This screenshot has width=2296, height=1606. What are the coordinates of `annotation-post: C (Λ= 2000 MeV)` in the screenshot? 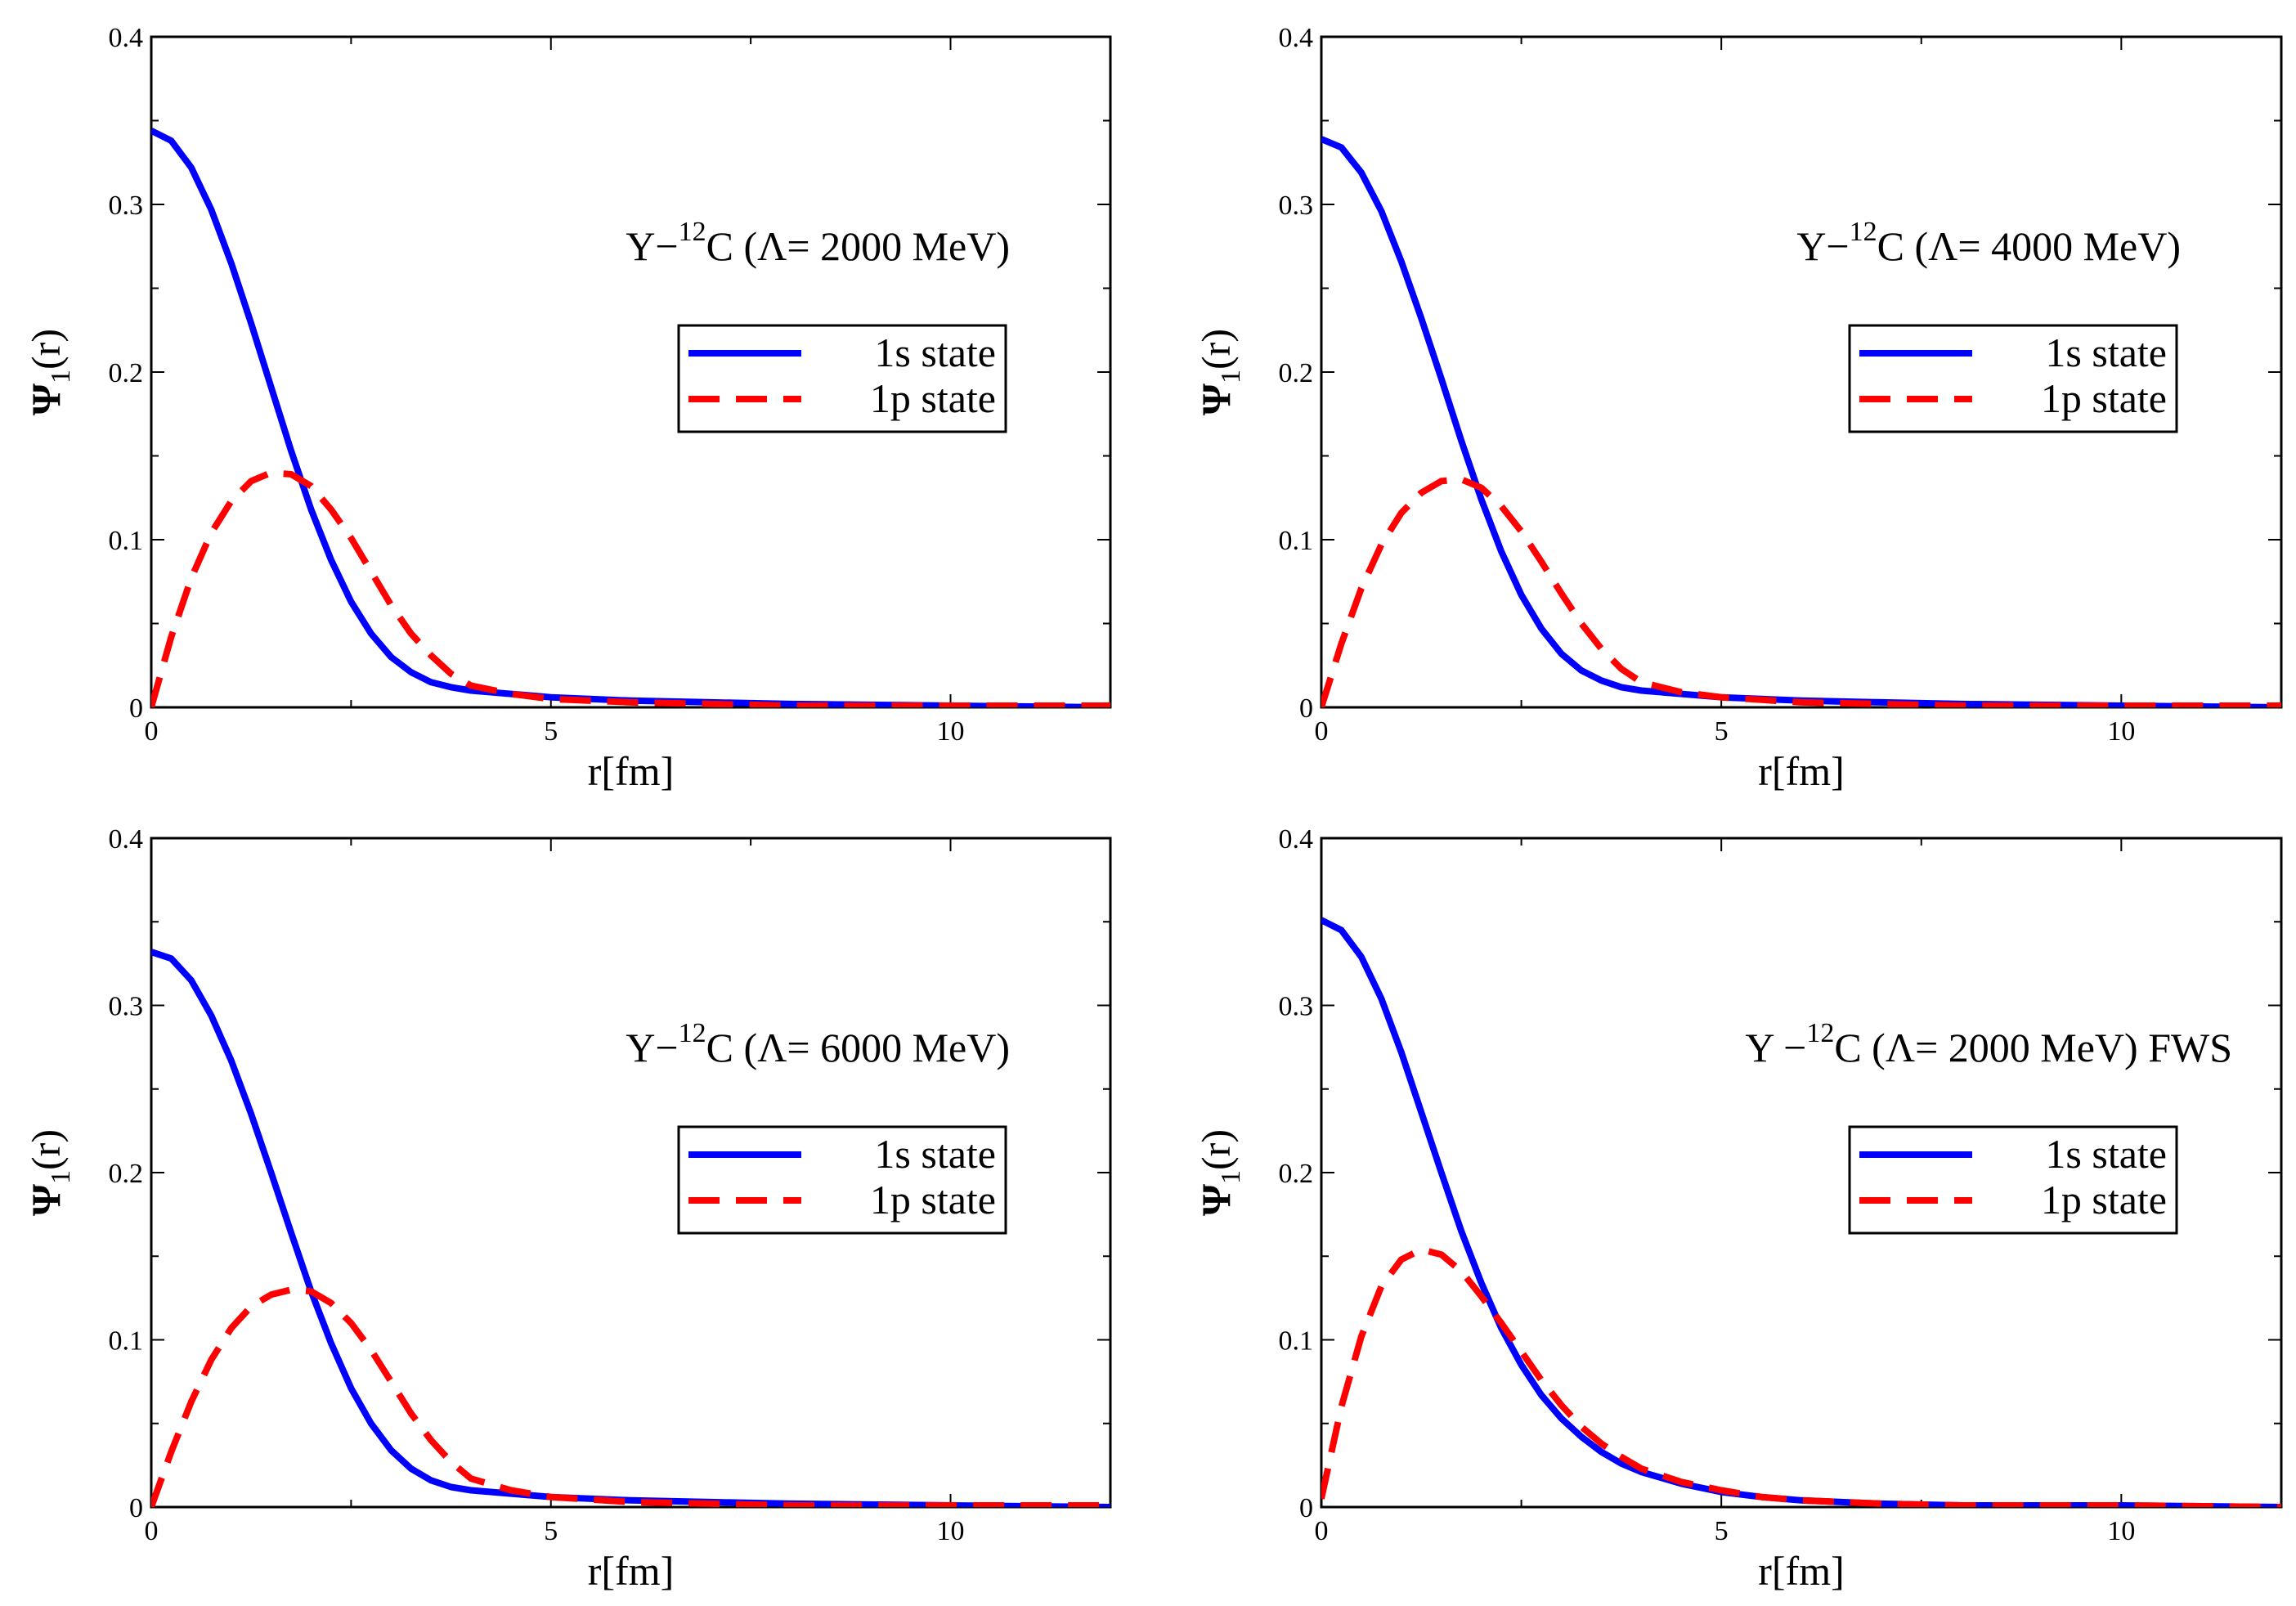 It's located at (858, 246).